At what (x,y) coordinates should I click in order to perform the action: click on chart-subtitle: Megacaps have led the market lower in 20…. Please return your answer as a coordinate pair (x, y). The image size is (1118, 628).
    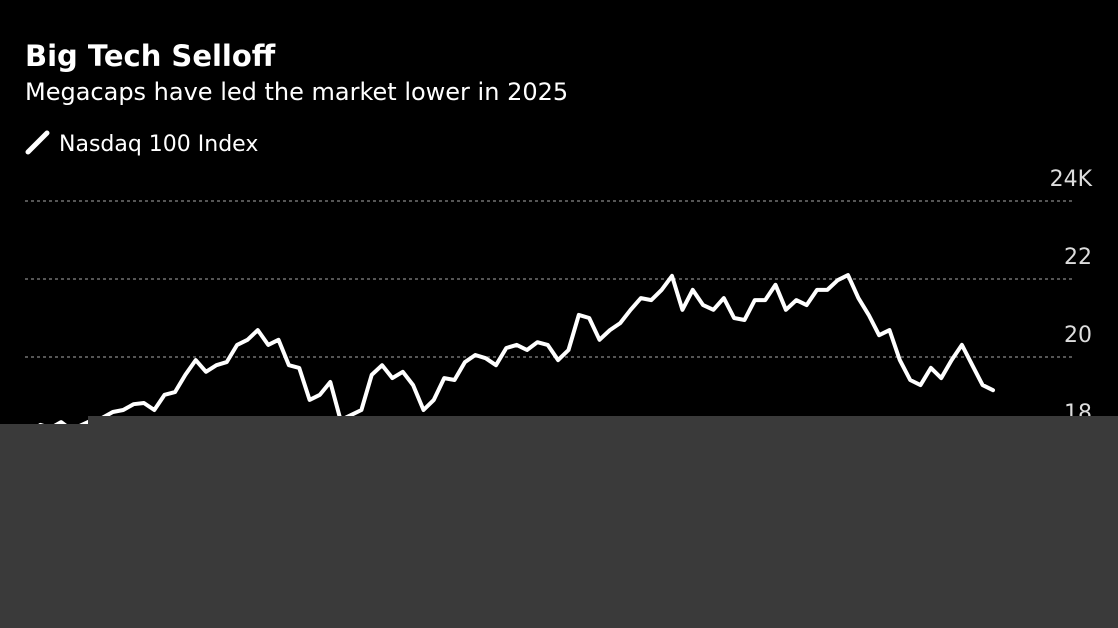
    Looking at the image, I should click on (296, 92).